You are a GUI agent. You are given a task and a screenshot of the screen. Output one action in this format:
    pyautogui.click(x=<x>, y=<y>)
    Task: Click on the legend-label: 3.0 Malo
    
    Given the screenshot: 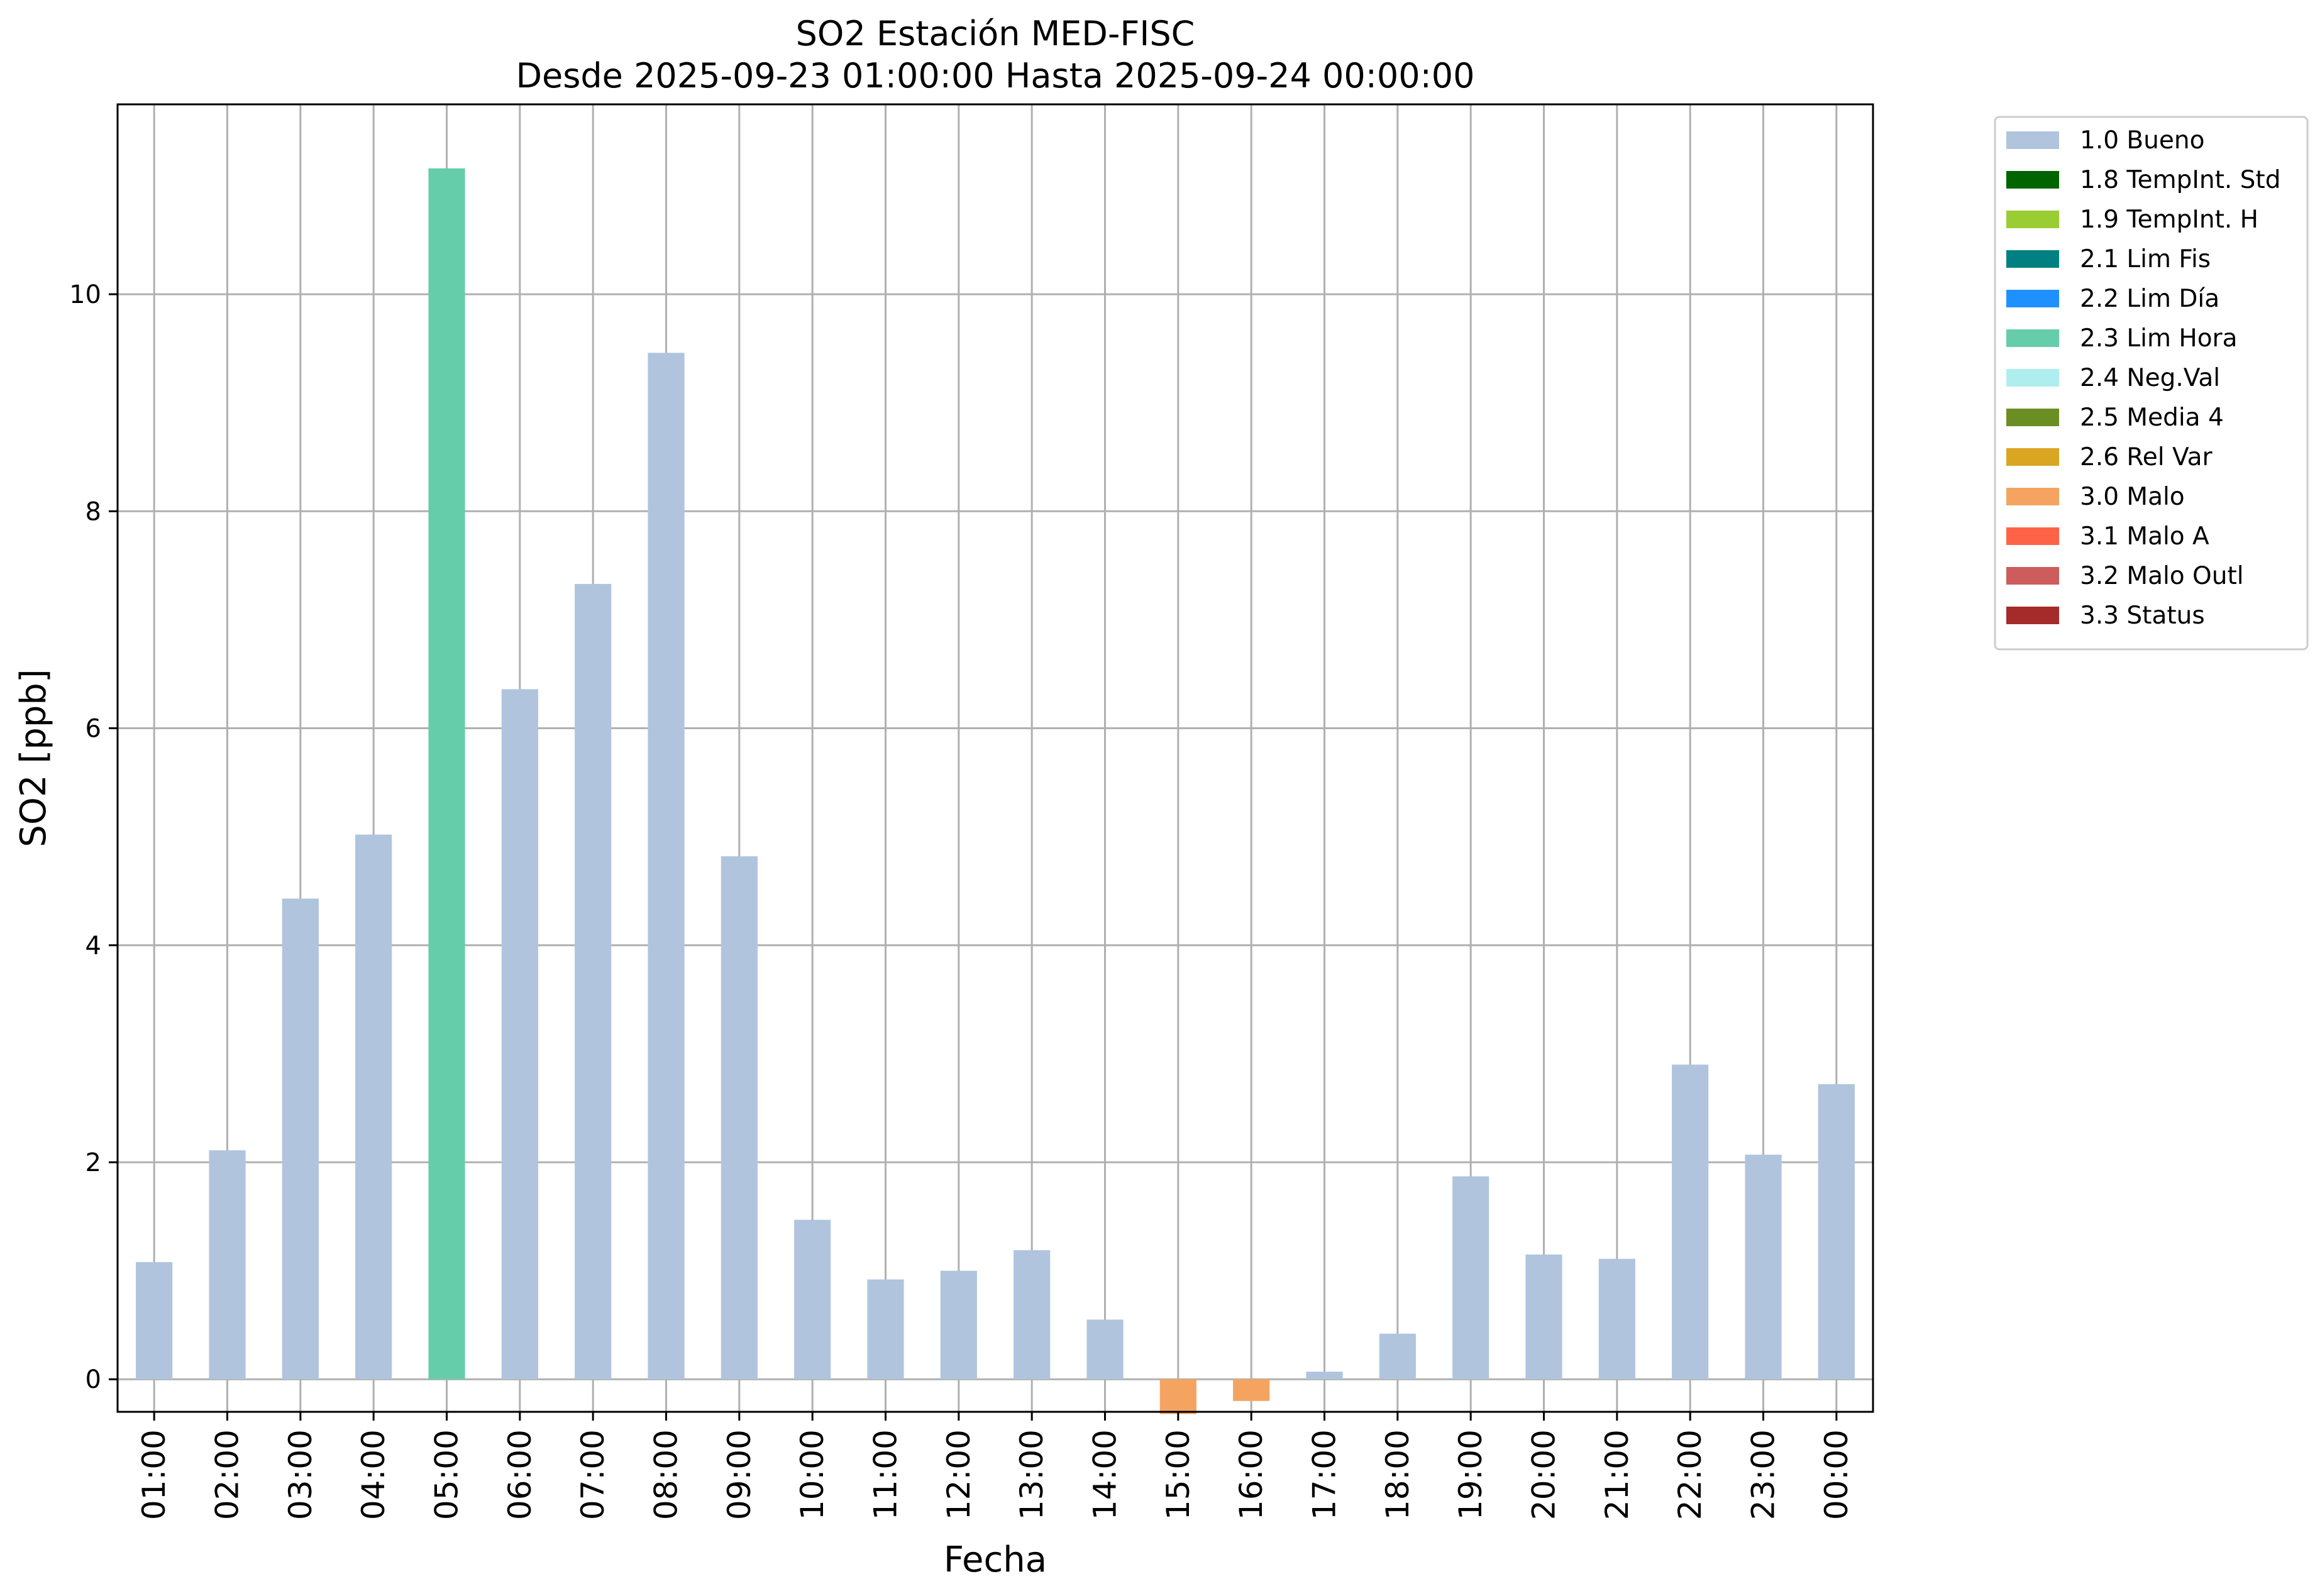 What is the action you would take?
    pyautogui.click(x=2132, y=497)
    